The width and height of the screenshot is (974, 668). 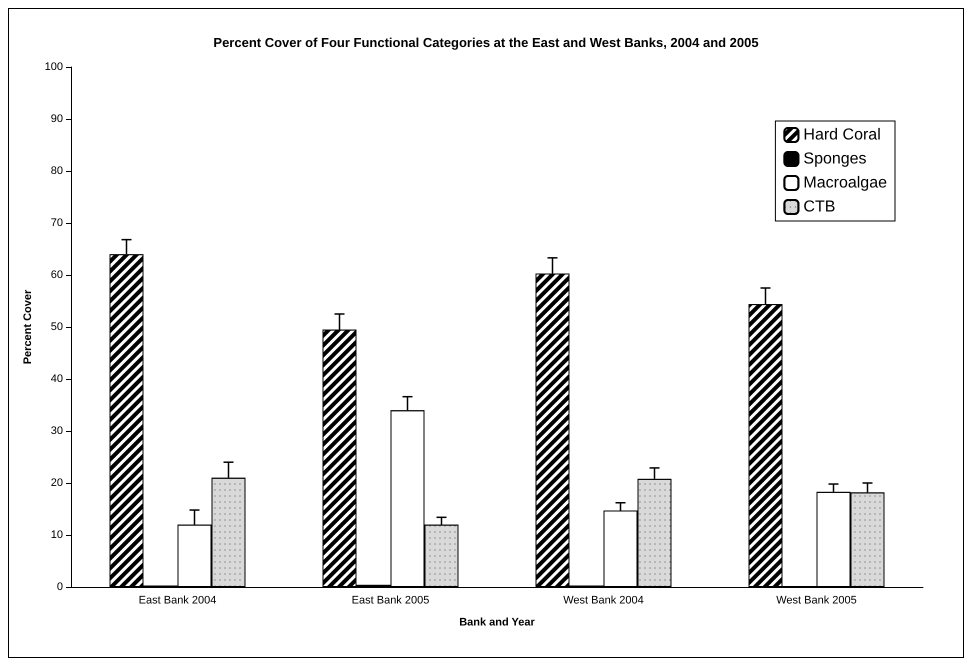 What do you see at coordinates (56, 223) in the screenshot?
I see `y-tick-label: 70` at bounding box center [56, 223].